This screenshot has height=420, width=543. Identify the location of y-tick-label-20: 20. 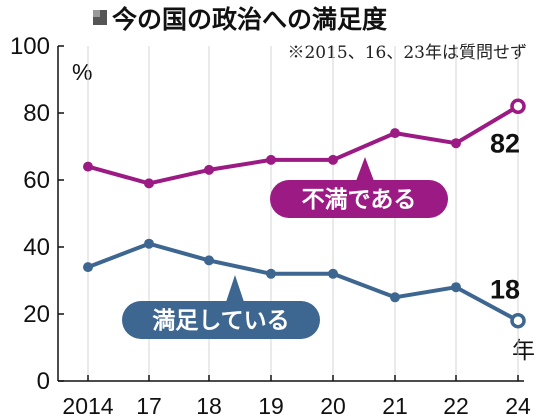
(36, 314).